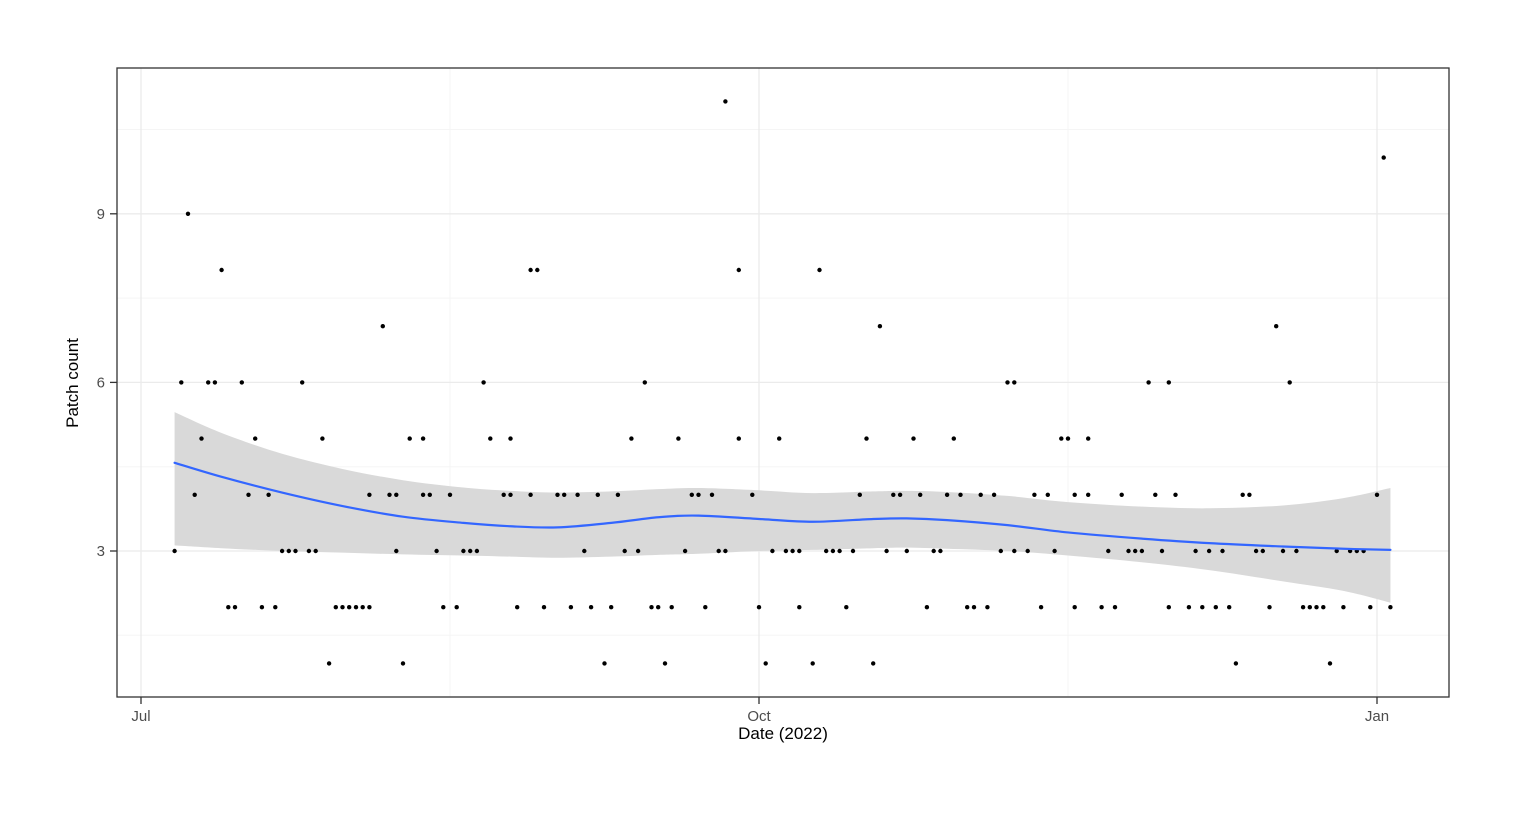 This screenshot has height=818, width=1520. What do you see at coordinates (101, 214) in the screenshot?
I see `y-tick-label: 9` at bounding box center [101, 214].